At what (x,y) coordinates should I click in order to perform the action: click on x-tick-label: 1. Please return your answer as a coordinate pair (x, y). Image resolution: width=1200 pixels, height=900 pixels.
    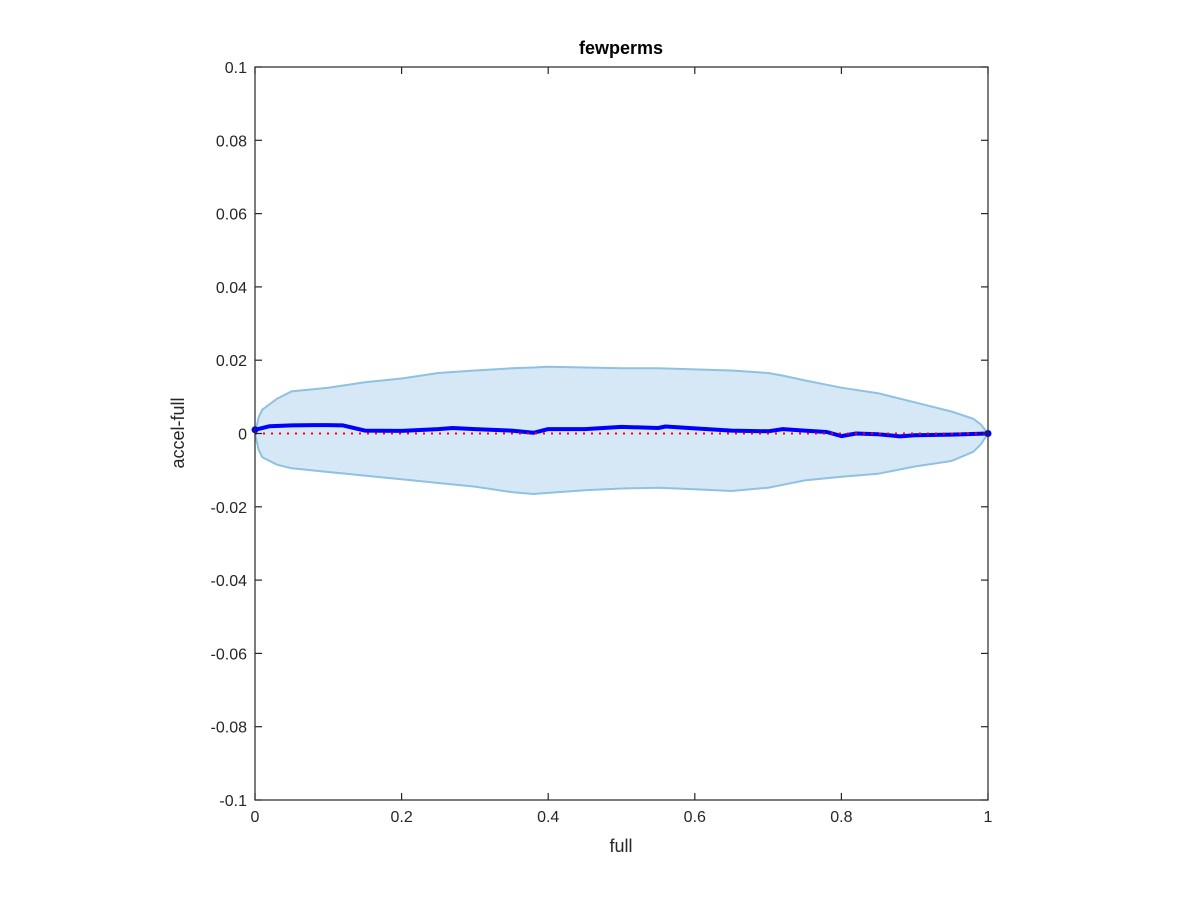
    Looking at the image, I should click on (988, 817).